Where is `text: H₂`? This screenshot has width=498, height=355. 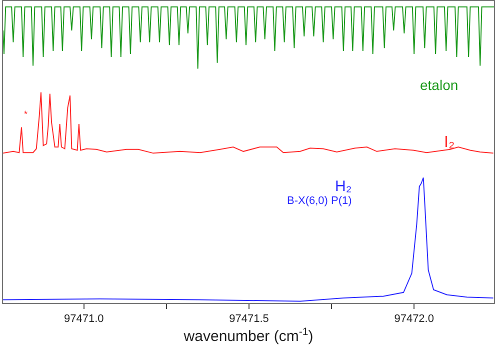
text: H₂ is located at coordinates (343, 186).